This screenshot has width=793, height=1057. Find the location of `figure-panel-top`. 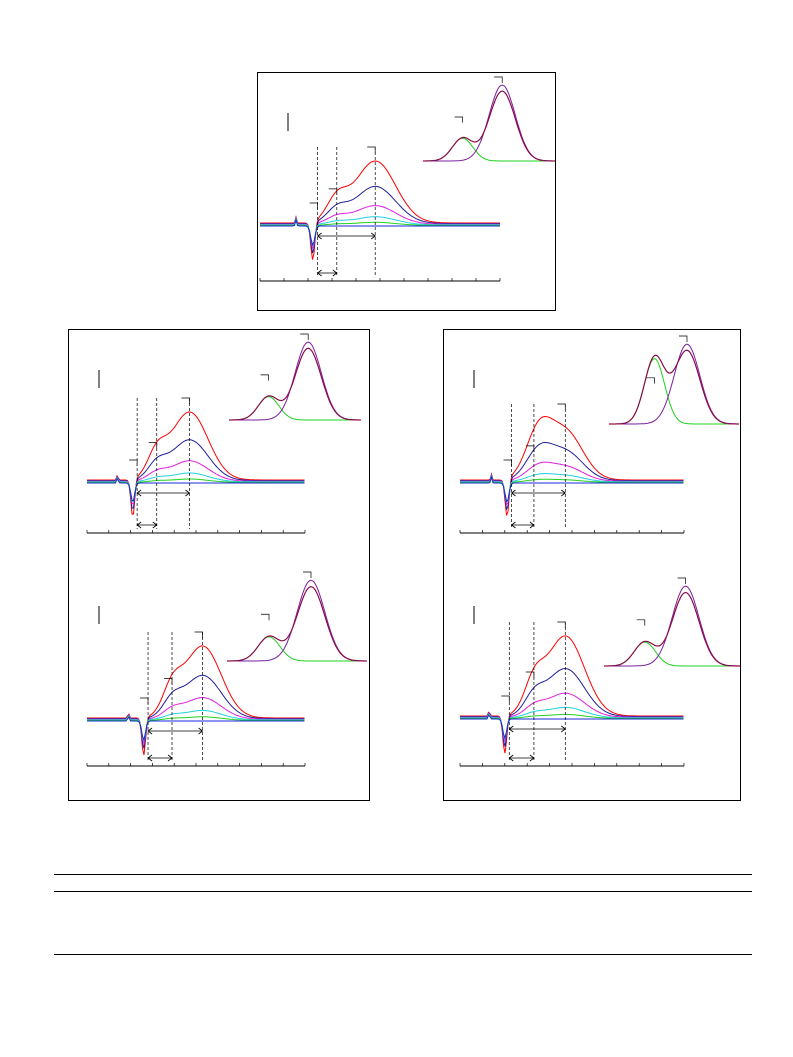

figure-panel-top is located at coordinates (406, 191).